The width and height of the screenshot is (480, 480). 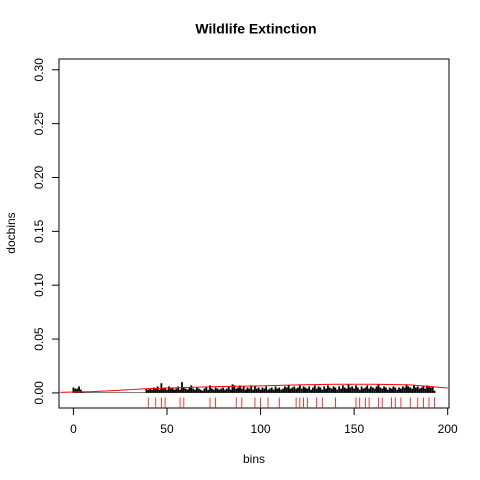 I want to click on x-tick-label: 50, so click(x=167, y=429).